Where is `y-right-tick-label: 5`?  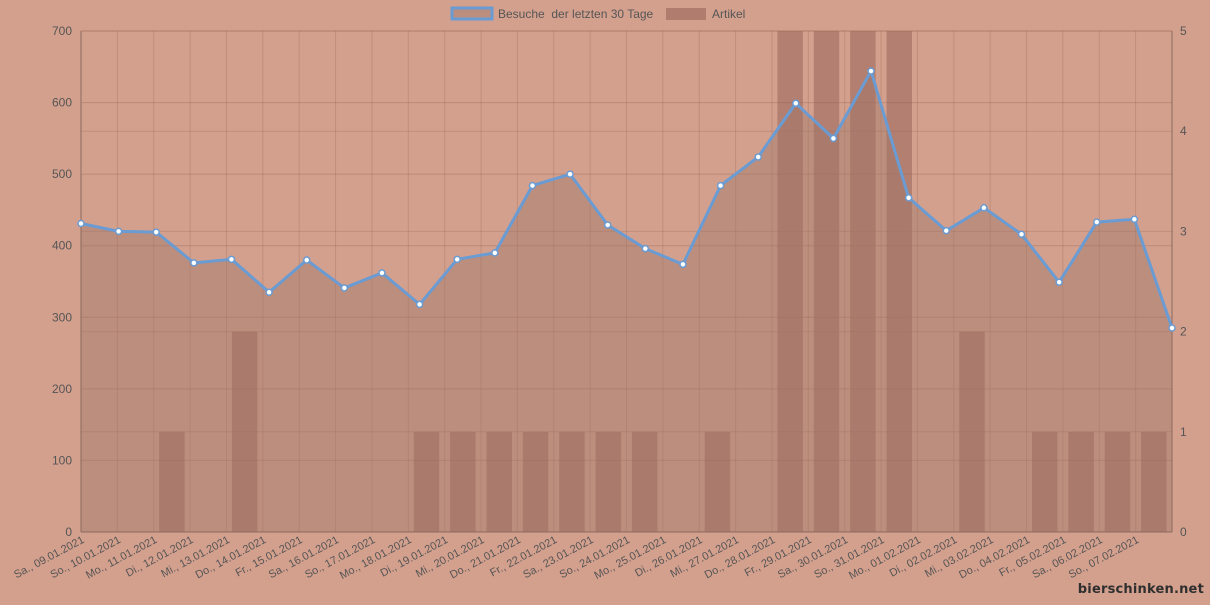 y-right-tick-label: 5 is located at coordinates (1183, 31).